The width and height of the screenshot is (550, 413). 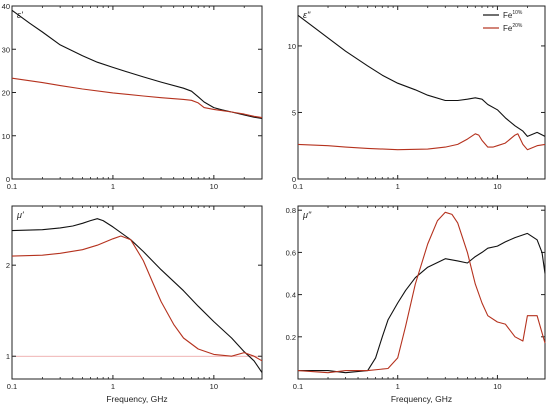 I want to click on legend-entry: Fe10%, so click(x=503, y=15).